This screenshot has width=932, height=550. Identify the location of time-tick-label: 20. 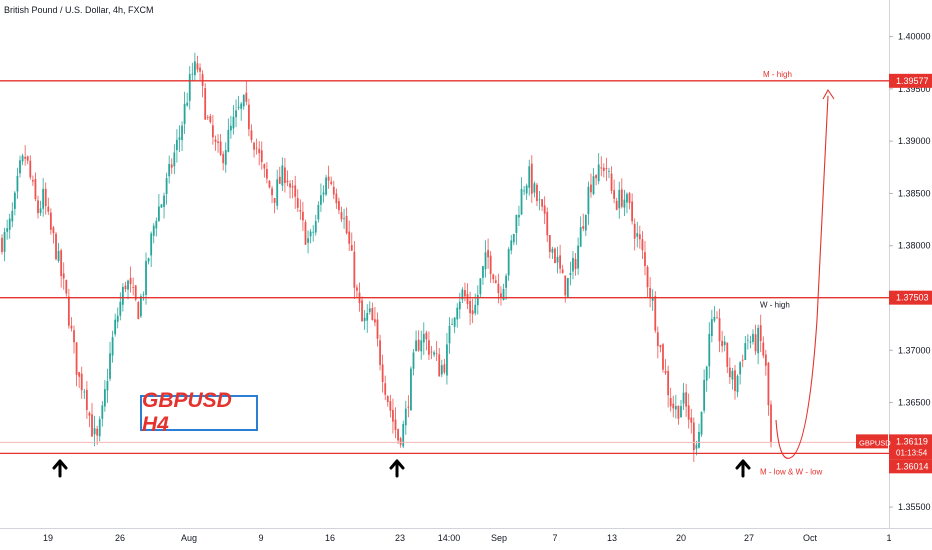
(681, 538).